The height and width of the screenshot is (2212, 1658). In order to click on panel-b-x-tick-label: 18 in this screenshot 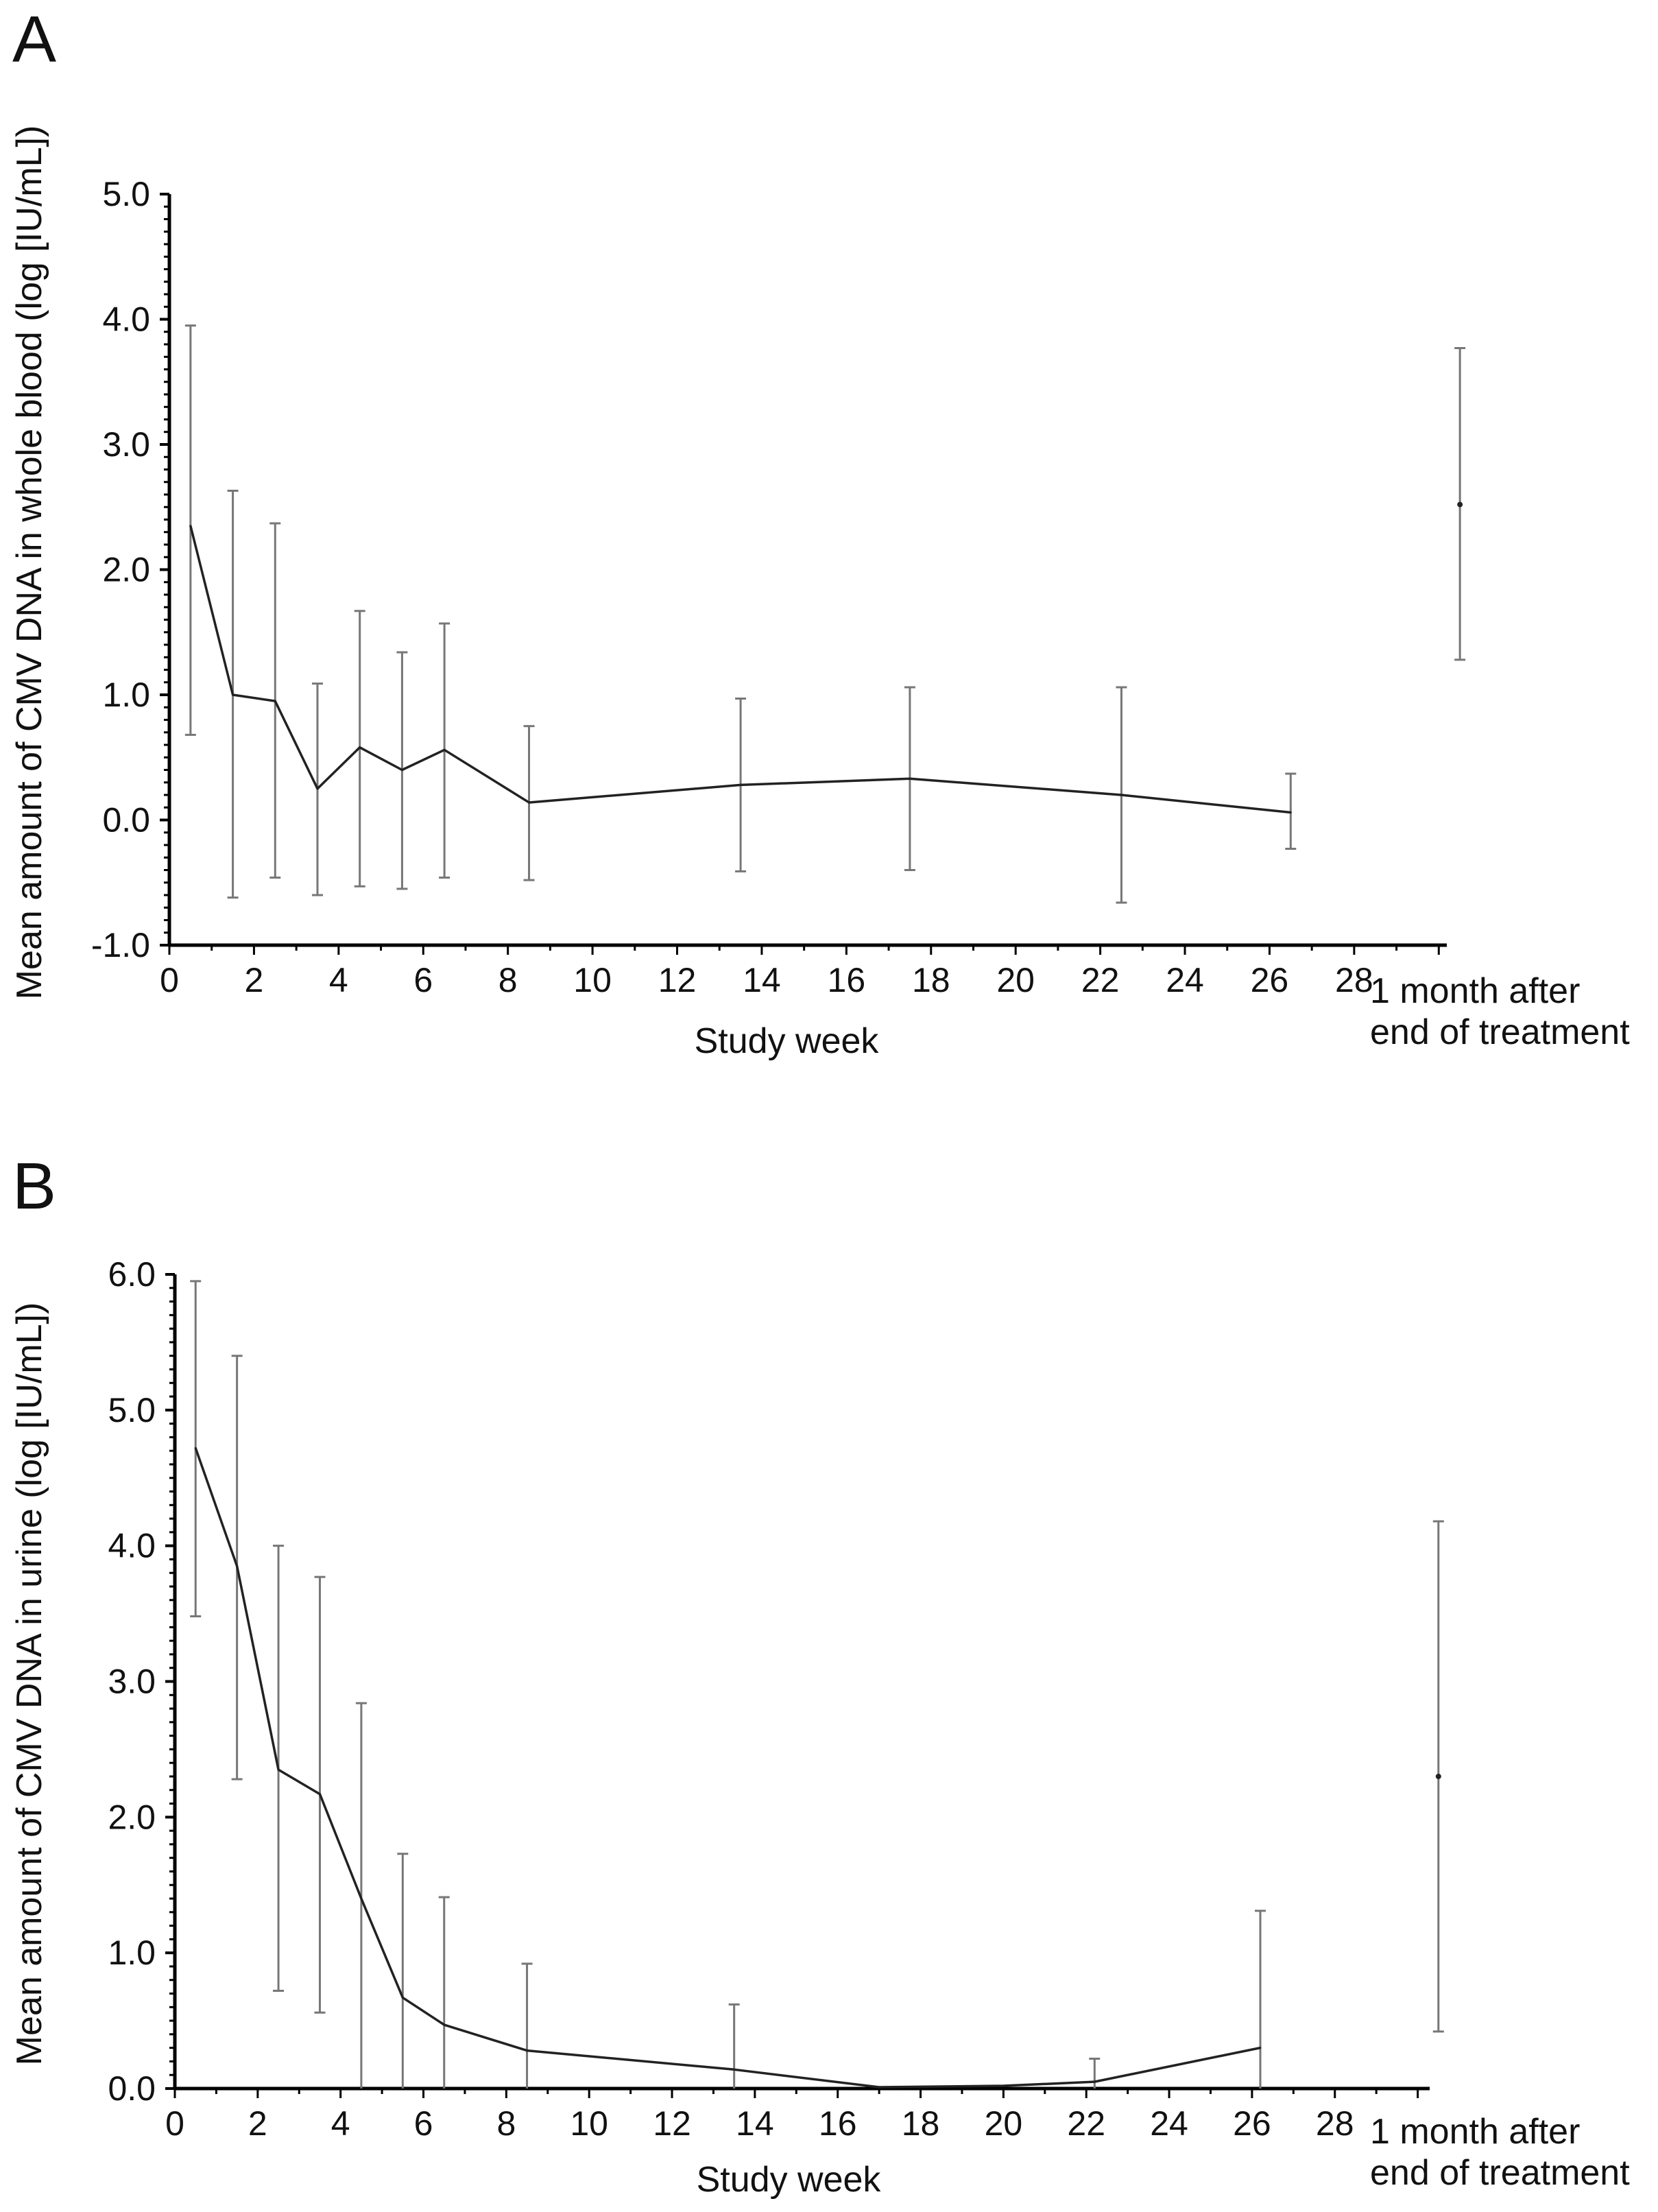, I will do `click(921, 2123)`.